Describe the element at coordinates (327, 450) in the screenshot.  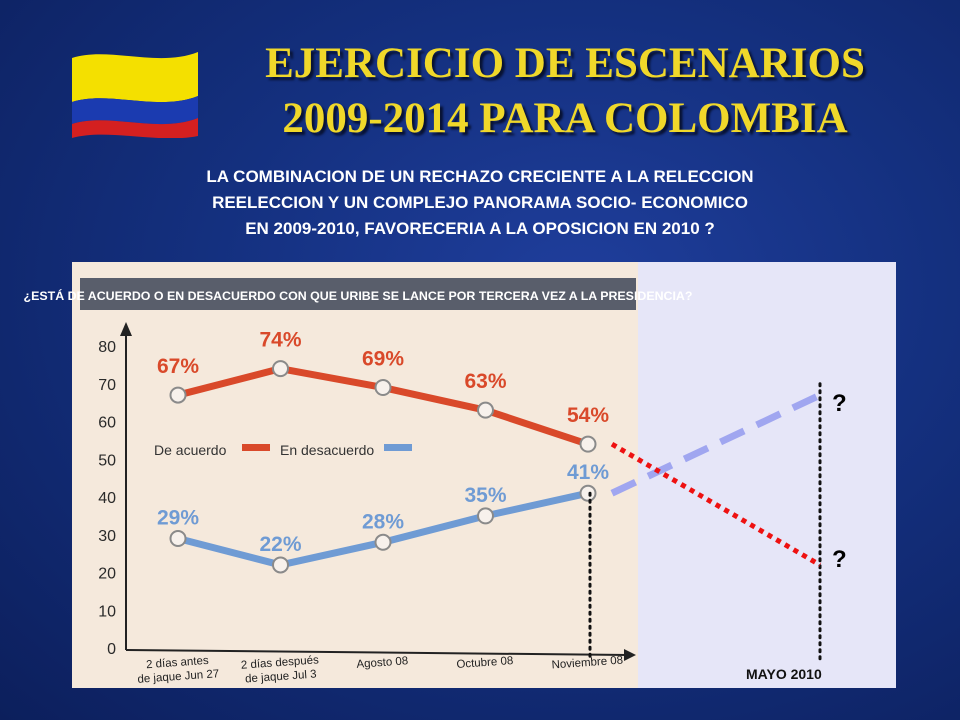
I see `legend-label: En desacuerdo` at that location.